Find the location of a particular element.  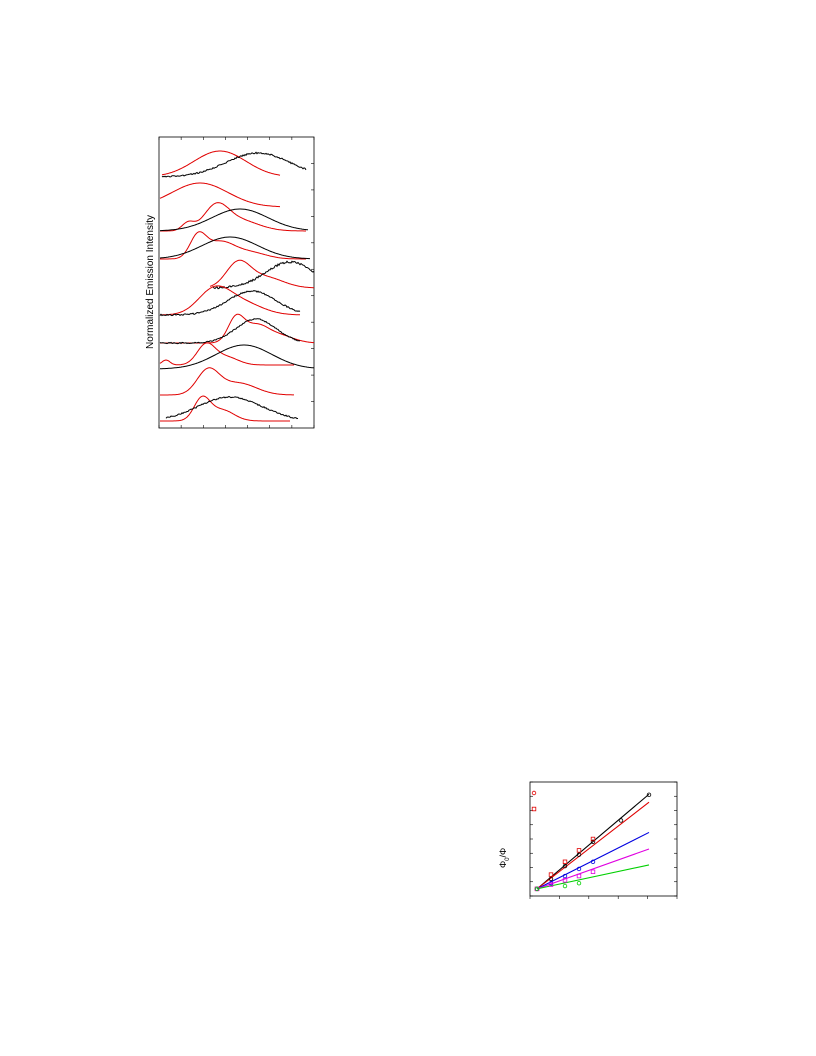

legend is located at coordinates (534, 801).